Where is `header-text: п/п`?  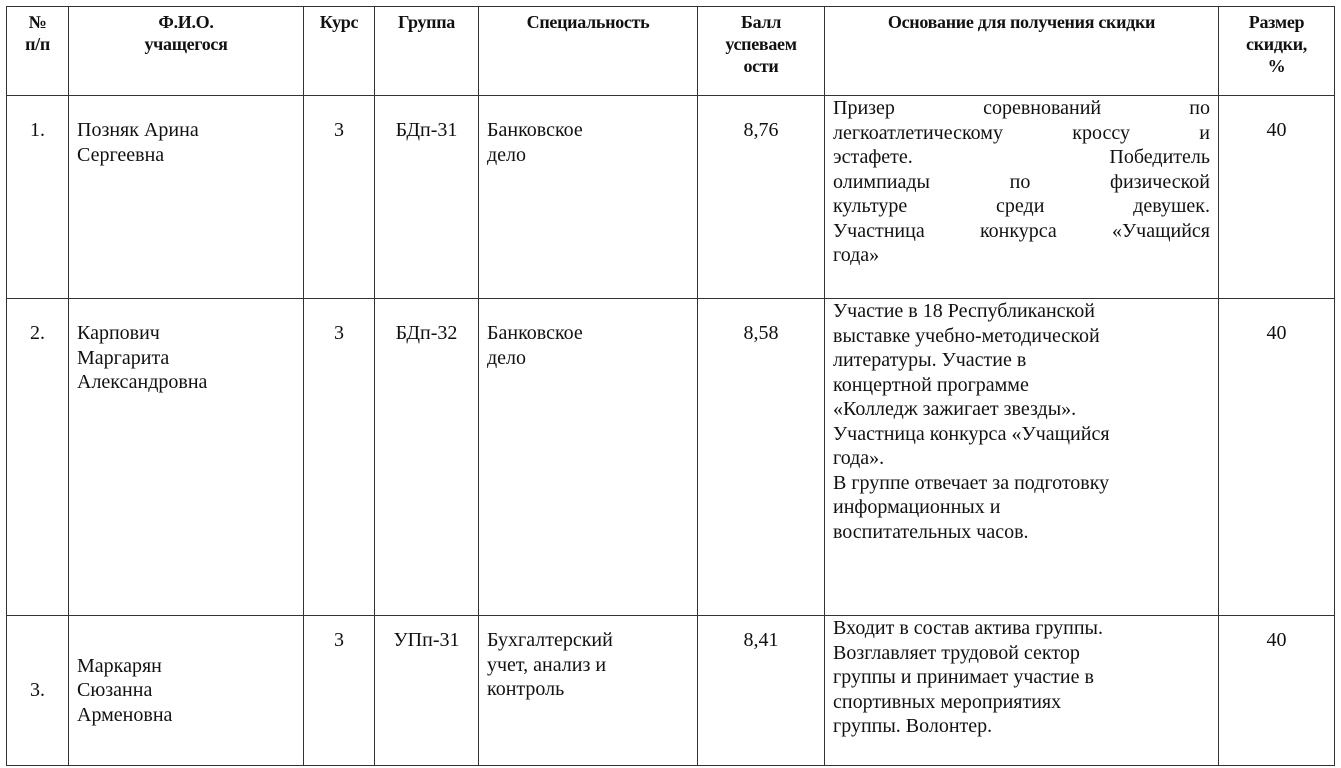 header-text: п/п is located at coordinates (37, 44).